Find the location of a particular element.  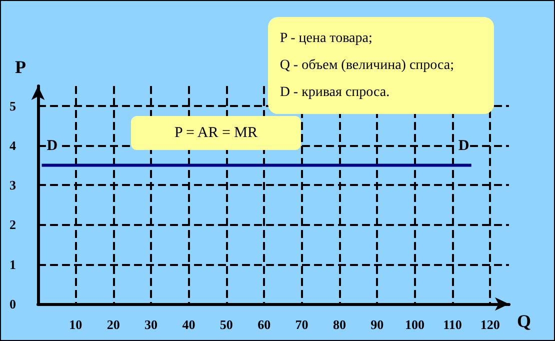

y-tick-label: 1 is located at coordinates (13, 264).